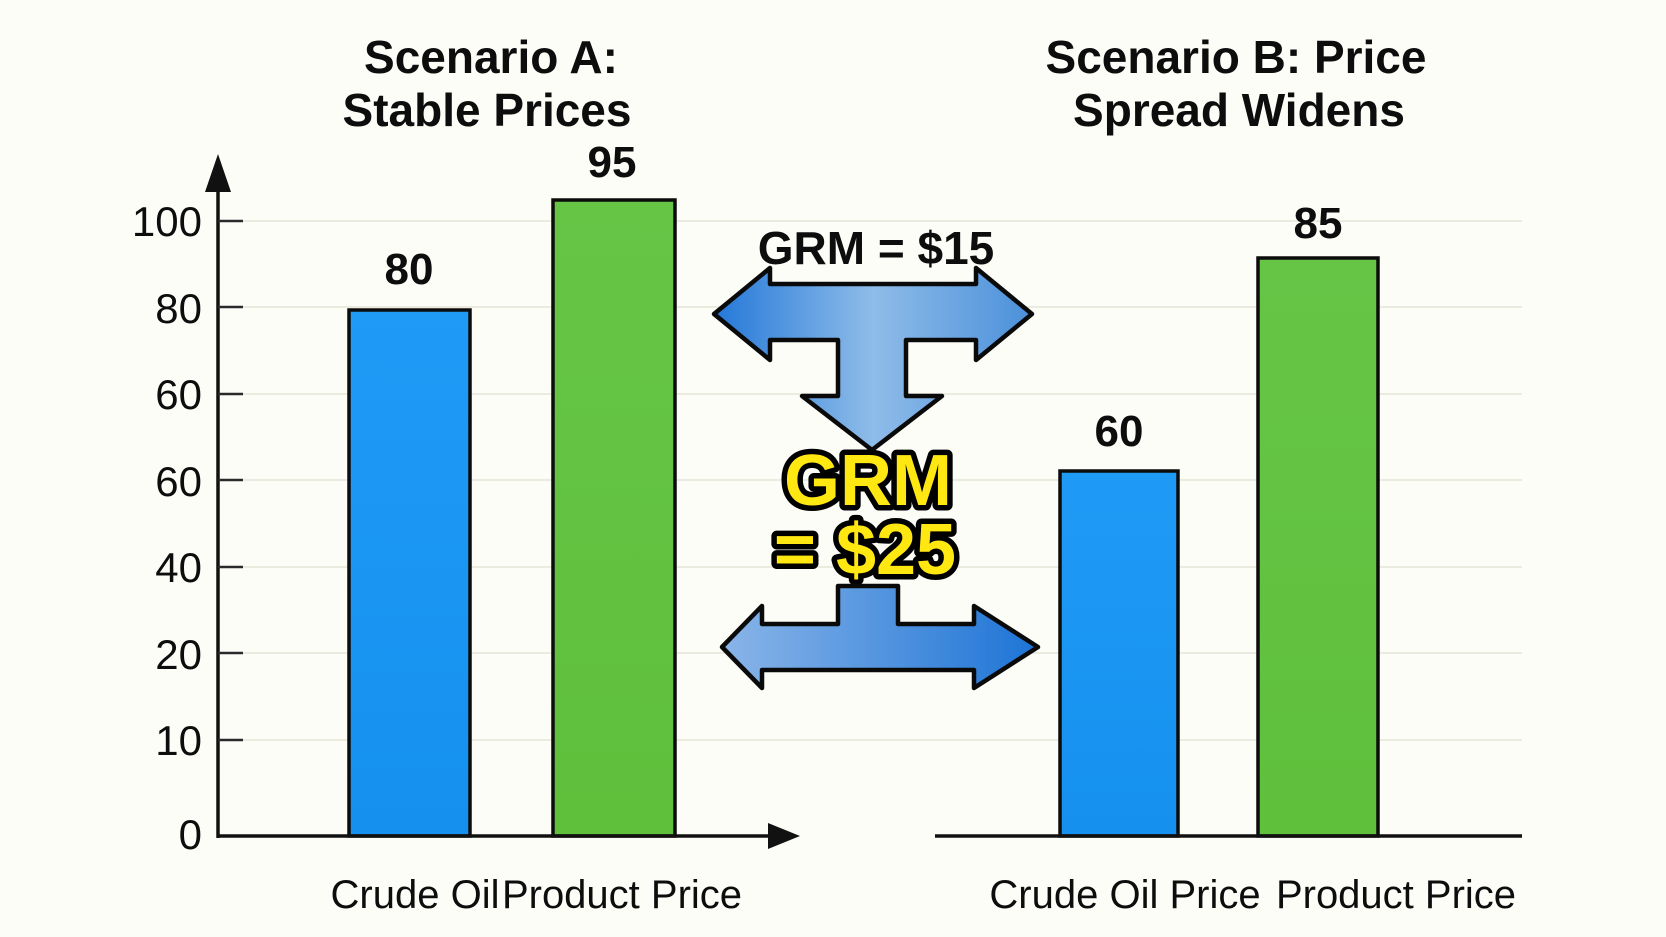  What do you see at coordinates (1236, 57) in the screenshot?
I see `right-chart-title-line1: Scenario B: Price` at bounding box center [1236, 57].